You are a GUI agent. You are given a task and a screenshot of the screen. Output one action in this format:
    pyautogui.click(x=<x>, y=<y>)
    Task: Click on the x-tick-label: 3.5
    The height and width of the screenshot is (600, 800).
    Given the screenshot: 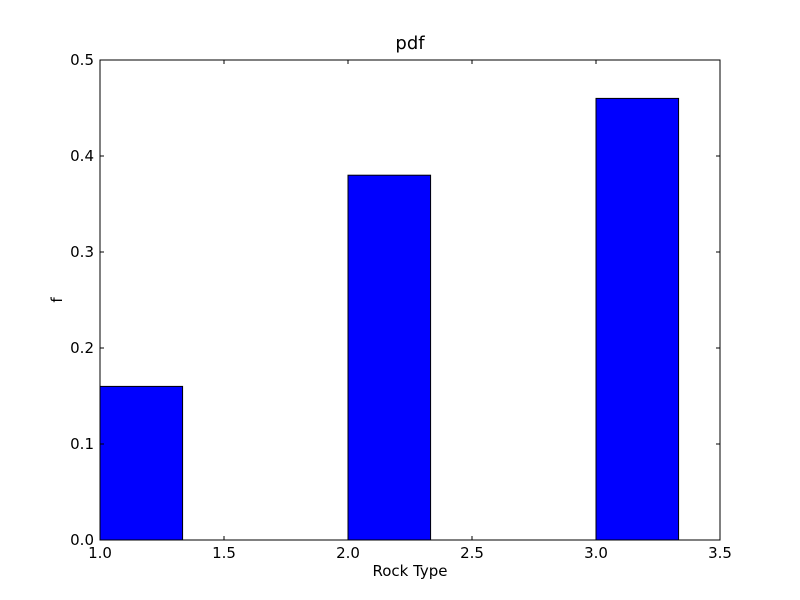 What is the action you would take?
    pyautogui.click(x=720, y=553)
    